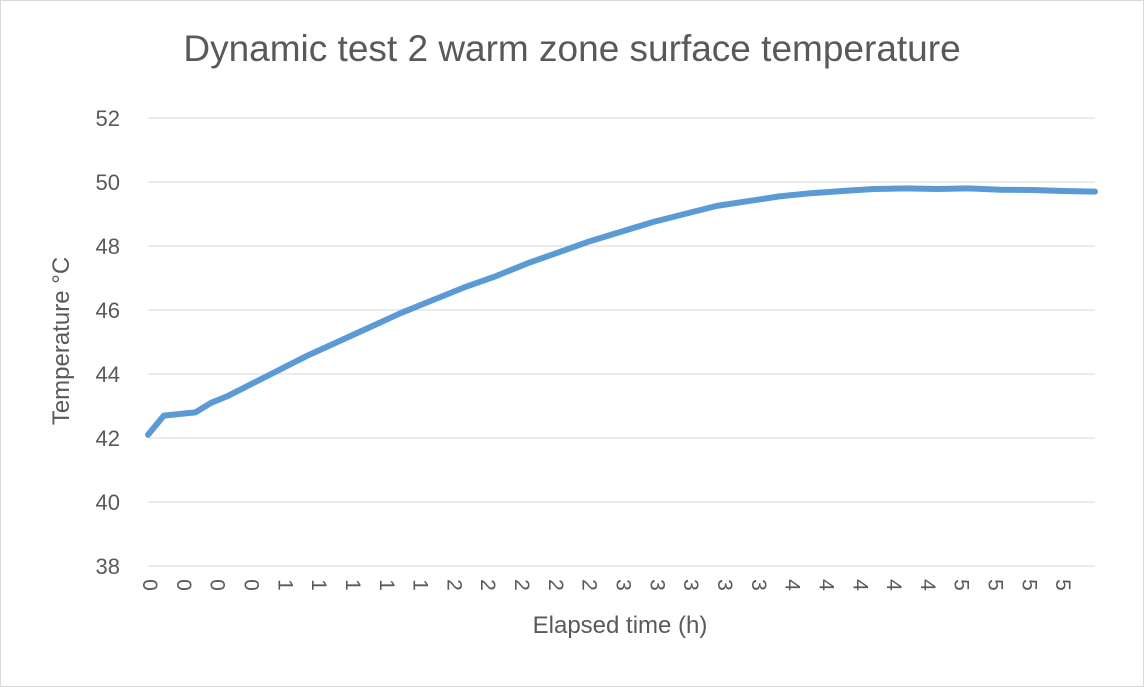 The width and height of the screenshot is (1144, 687). Describe the element at coordinates (108, 502) in the screenshot. I see `y-tick-label: 40` at that location.